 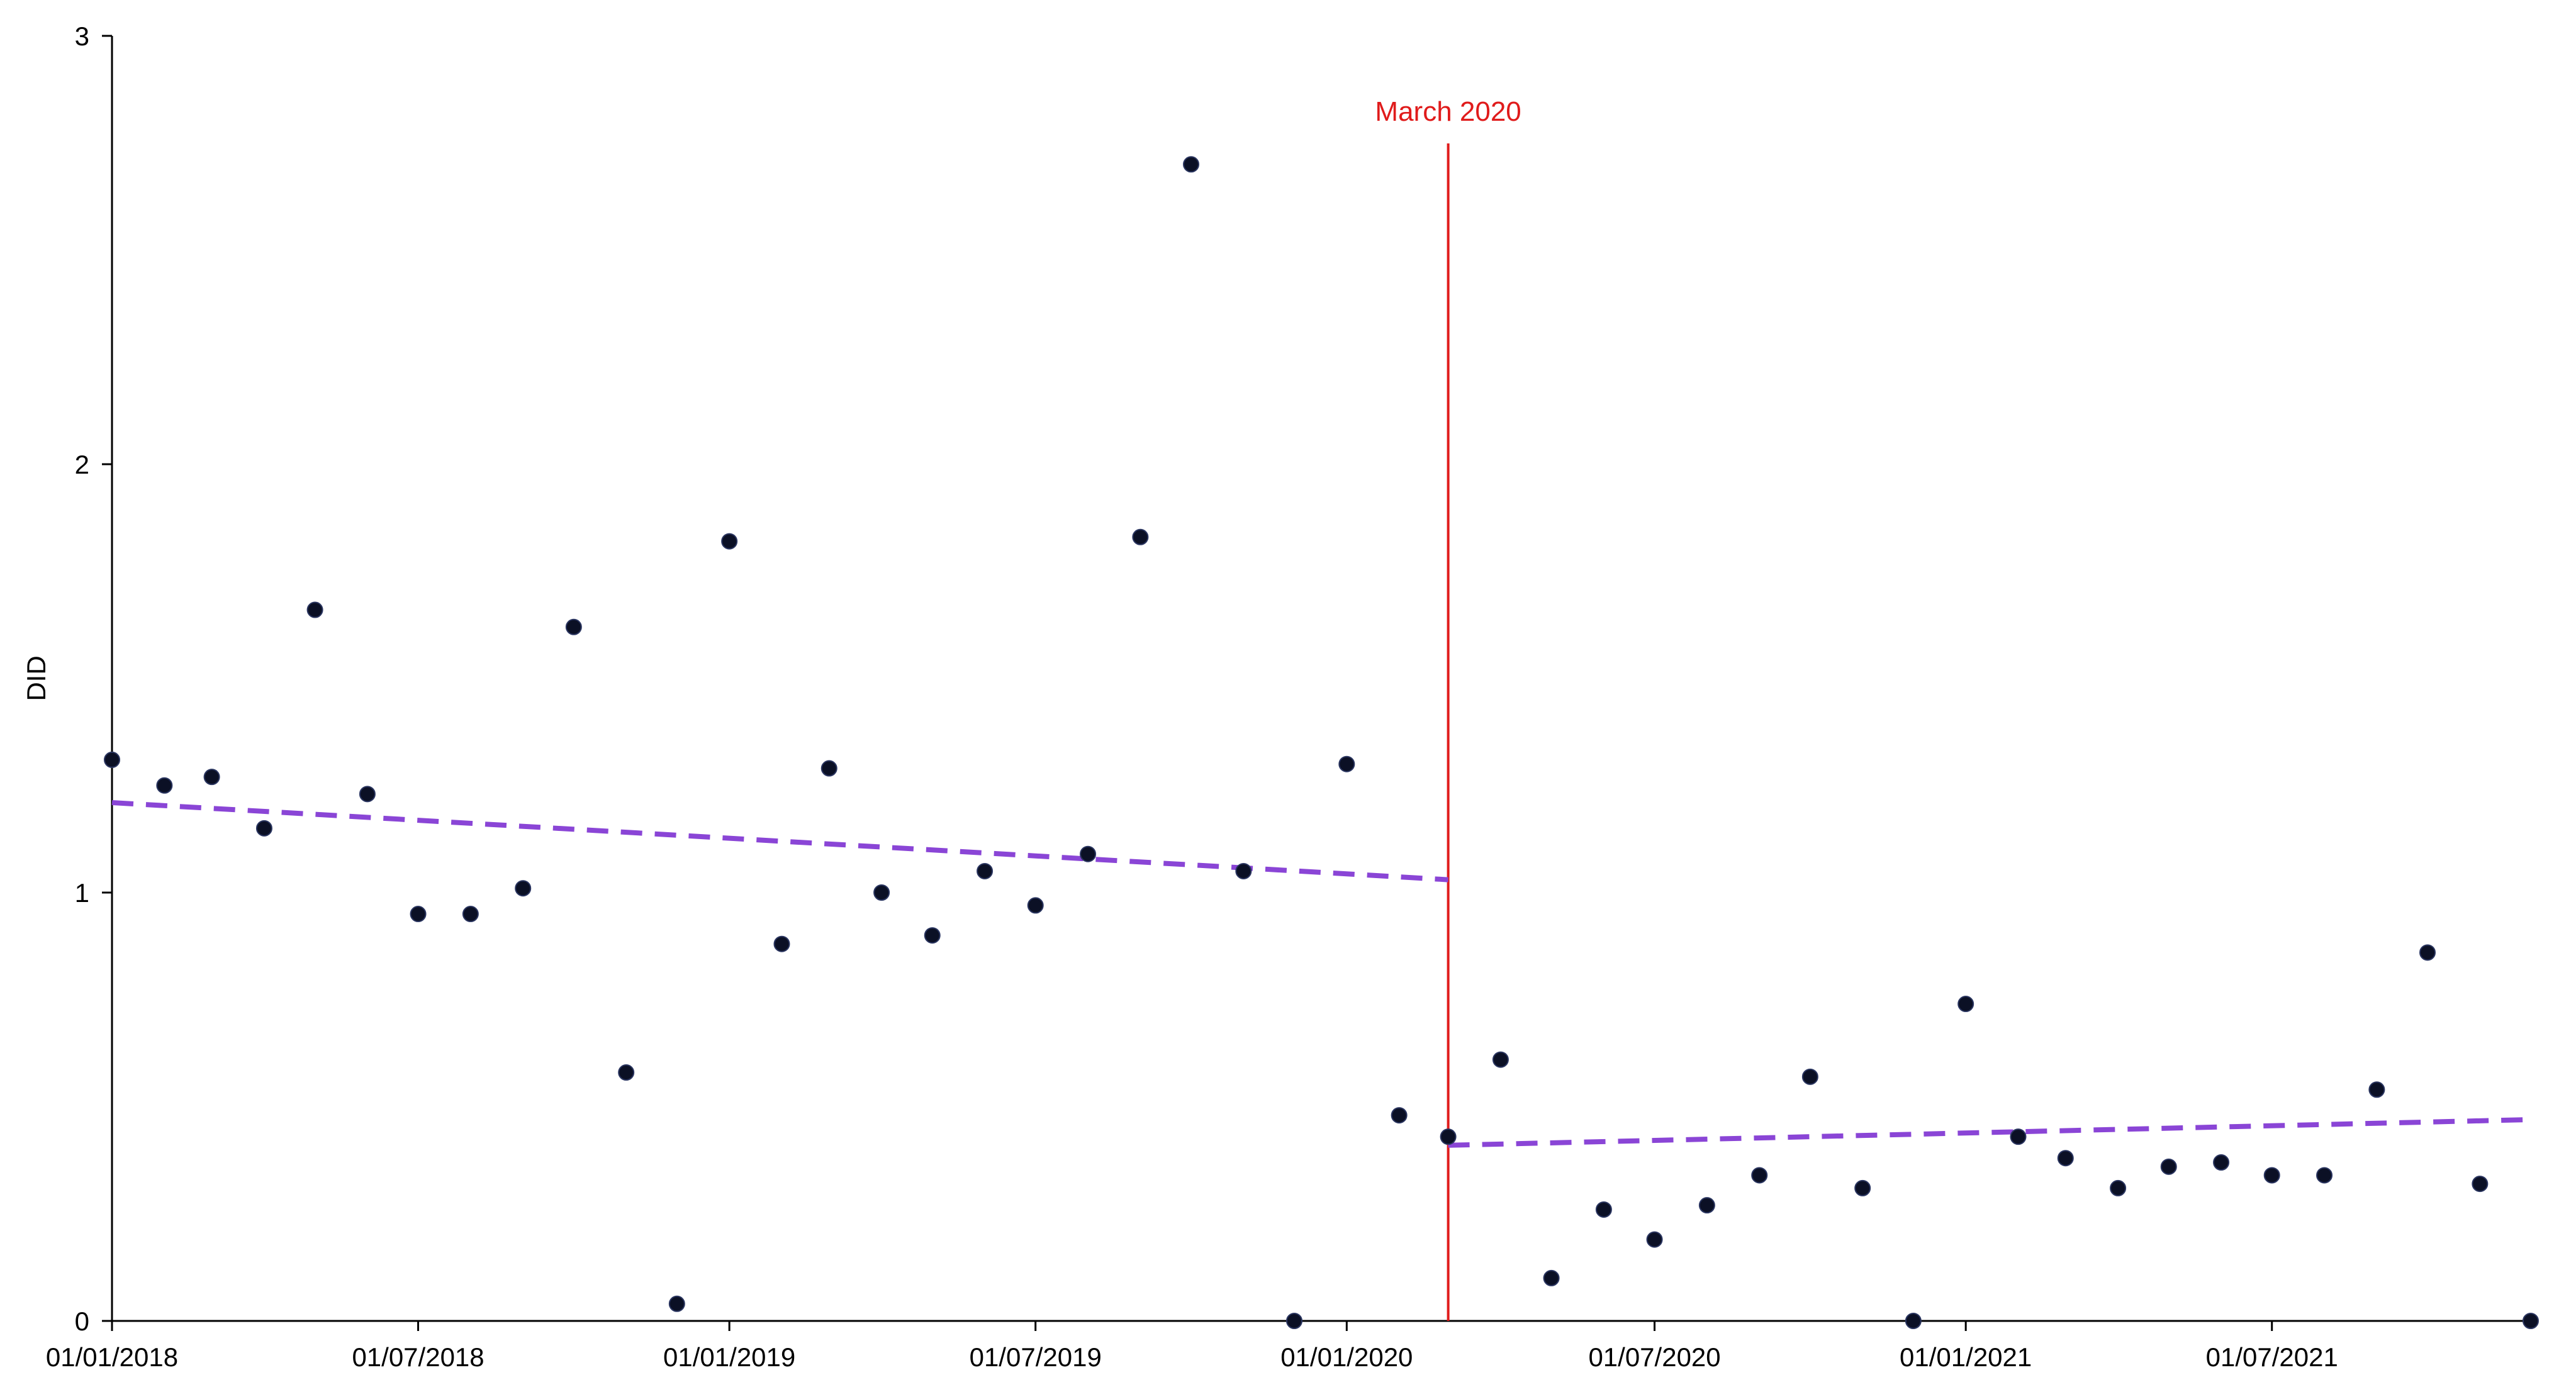 I want to click on x-tick-label: 01/07/2021, so click(x=2272, y=1357).